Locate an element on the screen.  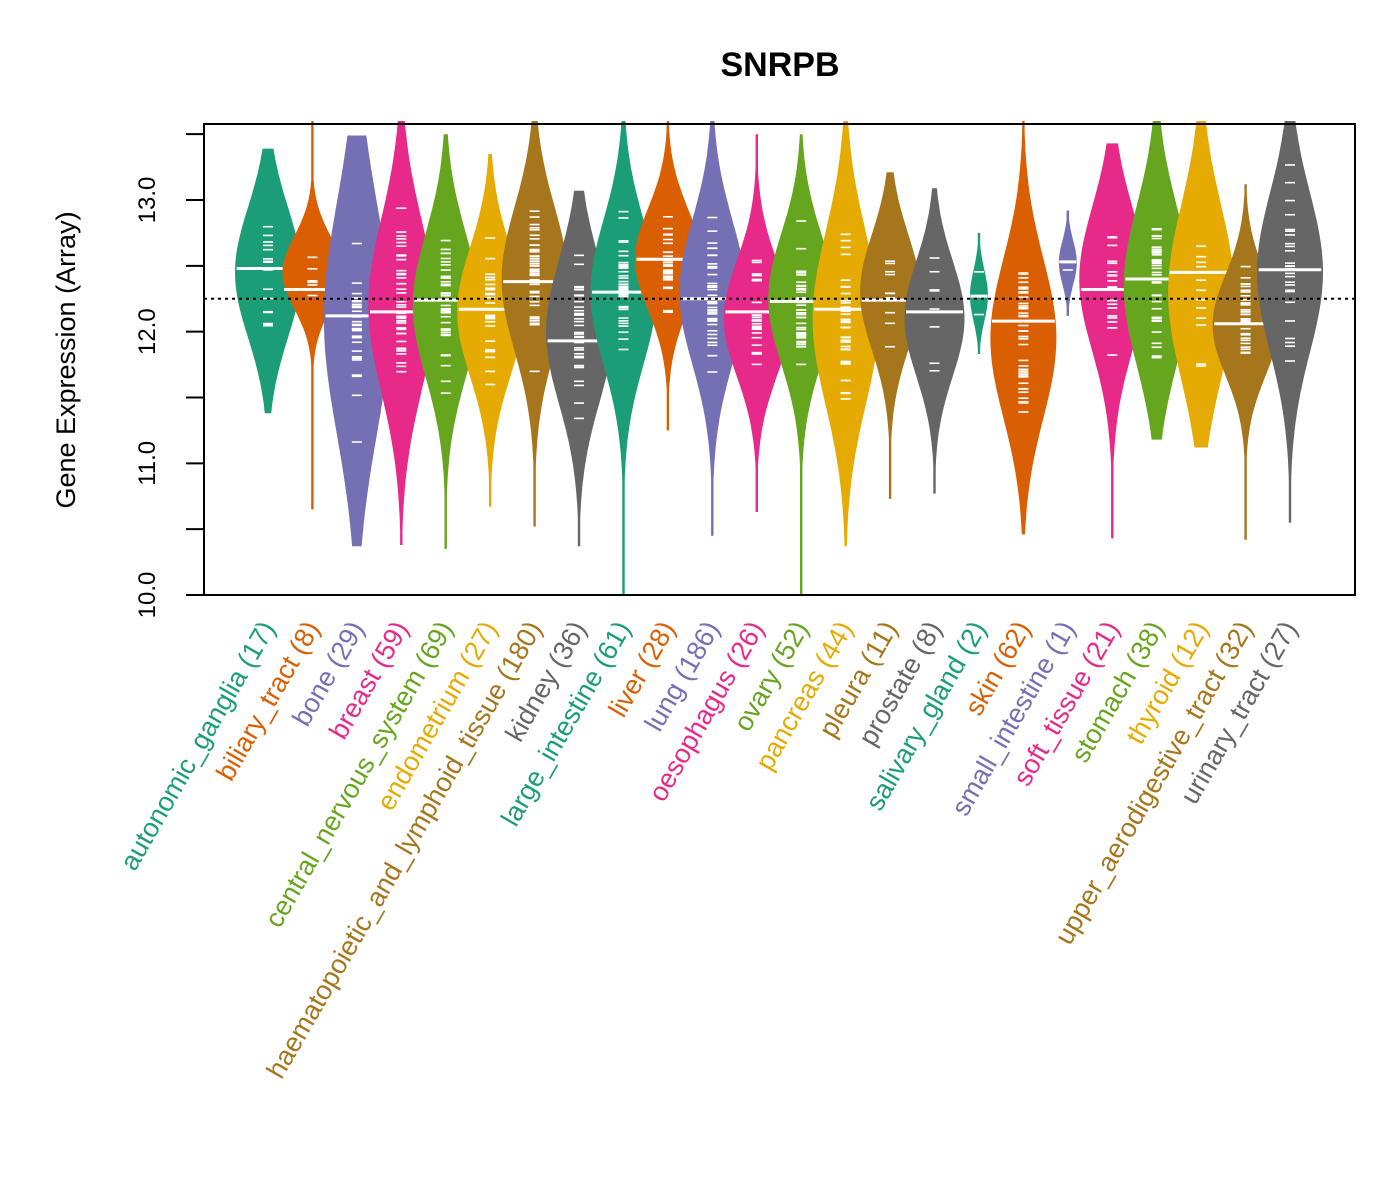
chart-title: SNRPB is located at coordinates (779, 65).